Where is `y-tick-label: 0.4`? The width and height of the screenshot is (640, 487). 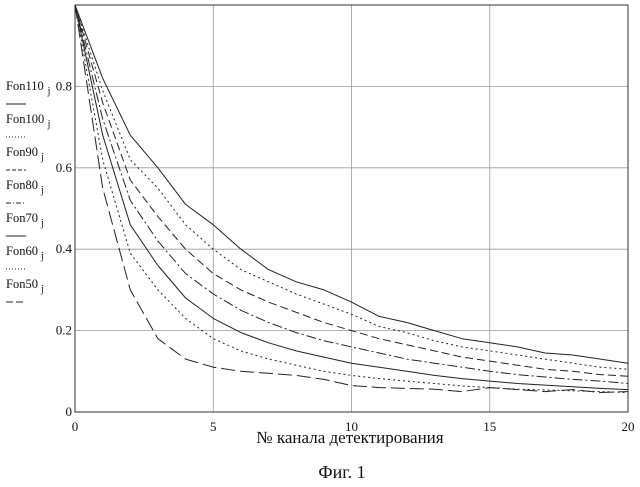
y-tick-label: 0.4 is located at coordinates (64, 248).